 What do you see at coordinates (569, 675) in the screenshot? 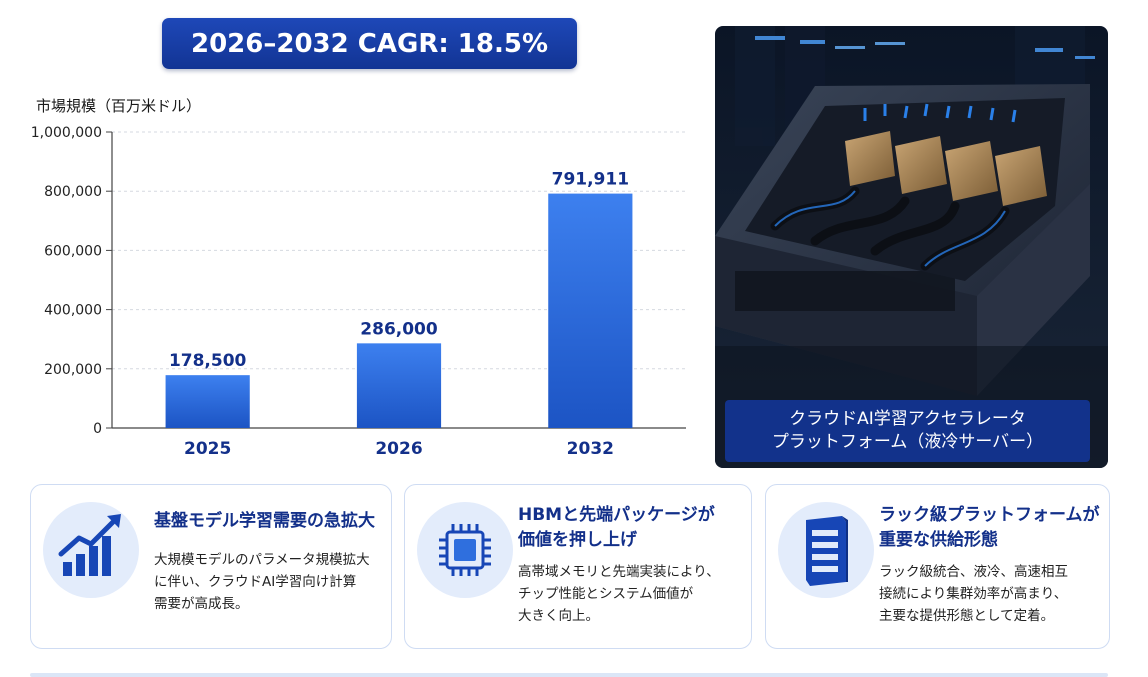
I see `bottom-divider` at bounding box center [569, 675].